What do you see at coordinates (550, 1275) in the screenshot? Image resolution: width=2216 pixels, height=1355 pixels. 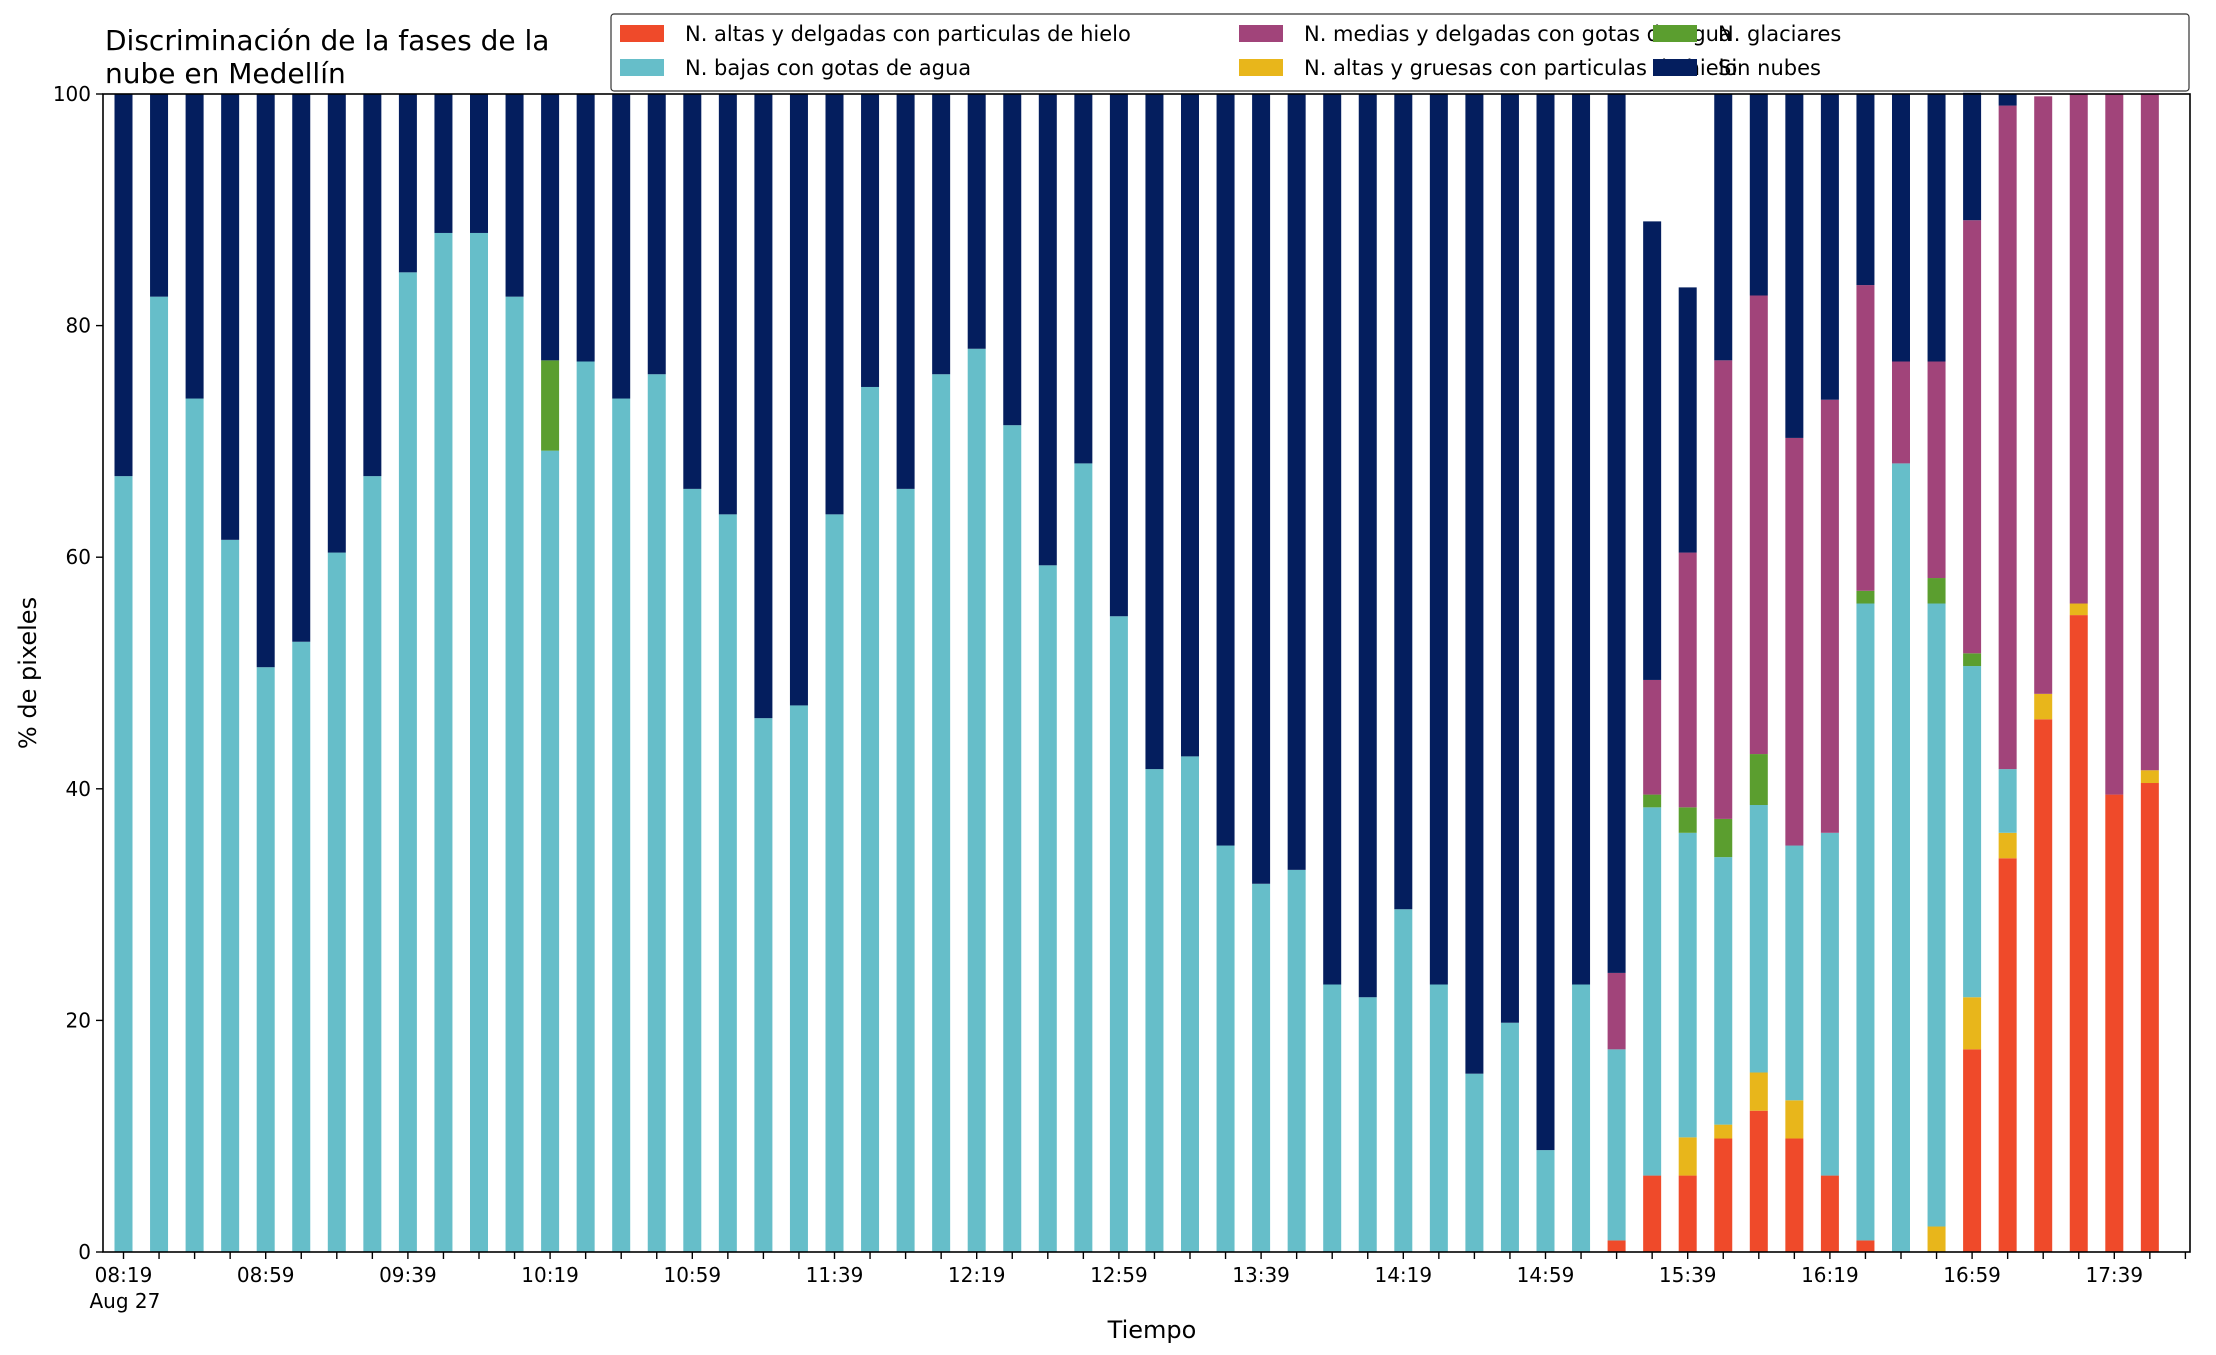 I see `x-tick-label-3: 10:19` at bounding box center [550, 1275].